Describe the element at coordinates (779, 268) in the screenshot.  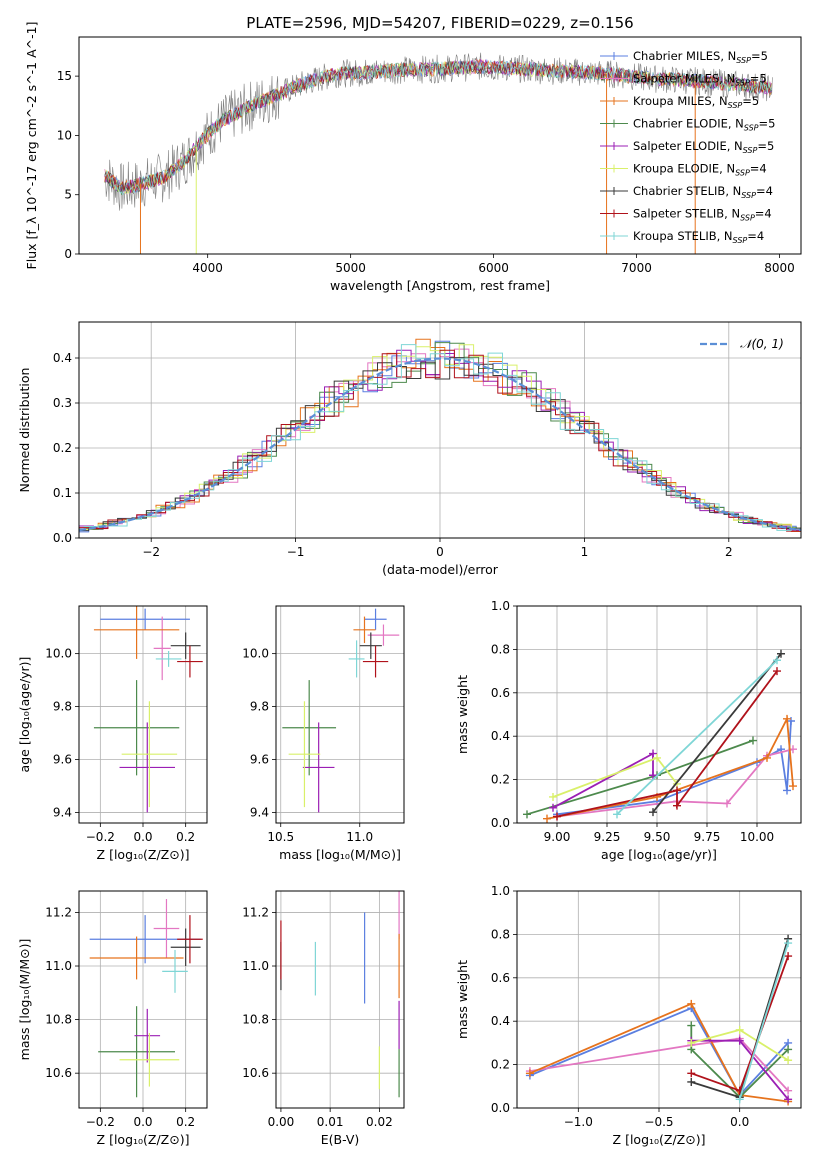
I see `x-tick-label: 8000` at that location.